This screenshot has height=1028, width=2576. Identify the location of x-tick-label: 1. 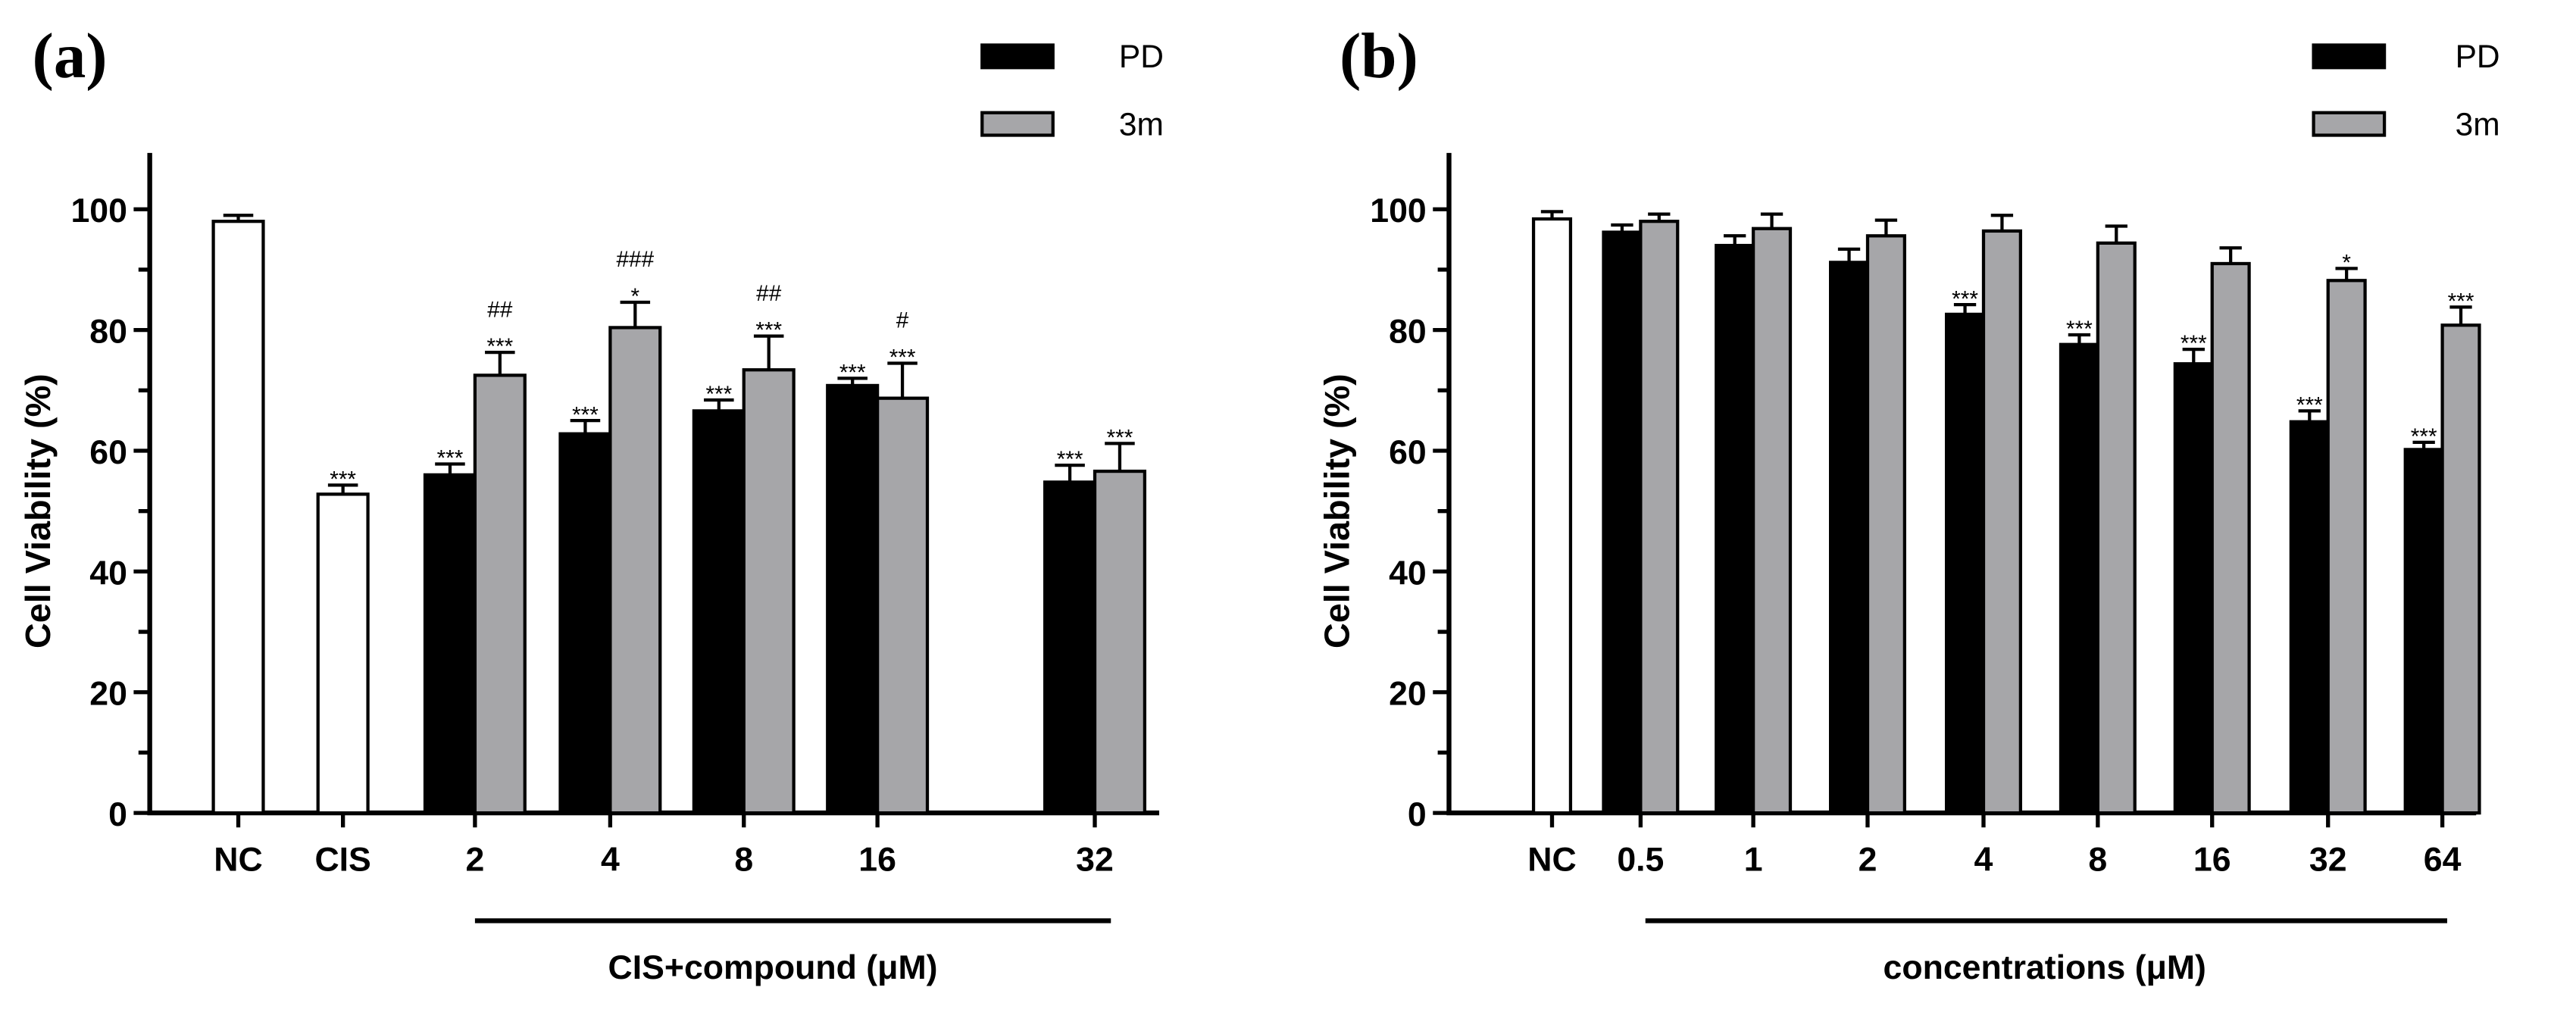
(1753, 860).